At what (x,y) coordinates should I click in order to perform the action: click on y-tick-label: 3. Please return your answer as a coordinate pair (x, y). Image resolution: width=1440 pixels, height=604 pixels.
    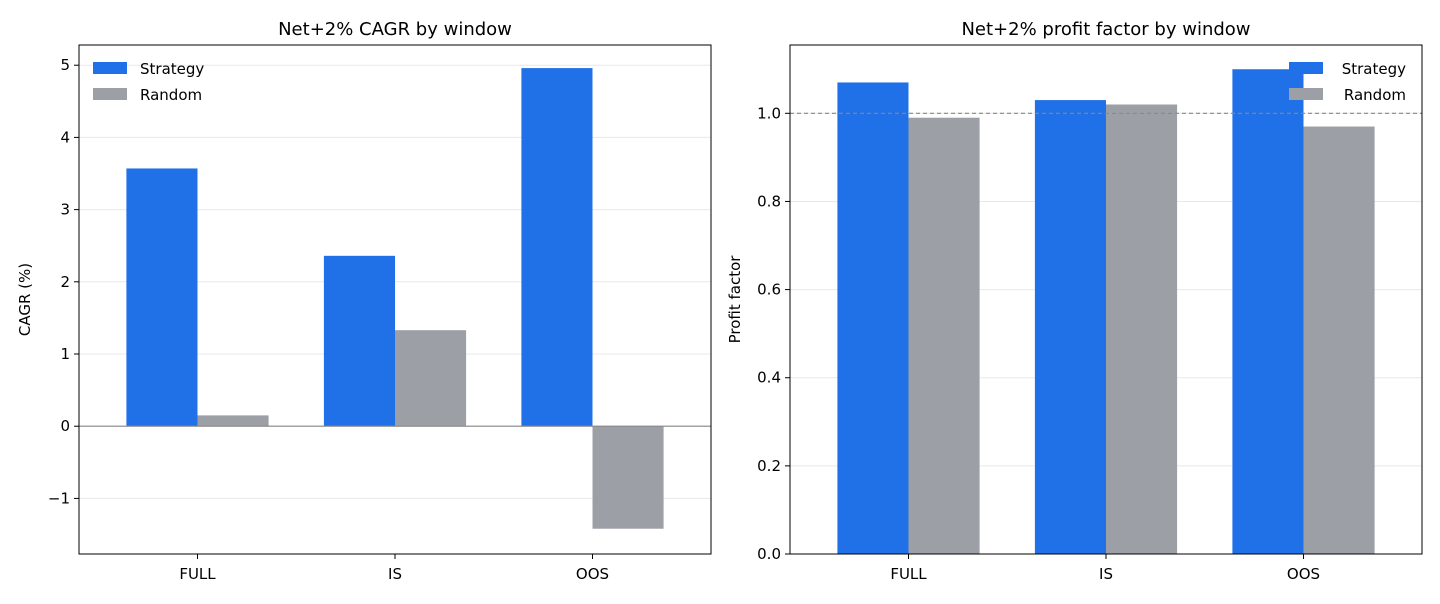
    Looking at the image, I should click on (65, 210).